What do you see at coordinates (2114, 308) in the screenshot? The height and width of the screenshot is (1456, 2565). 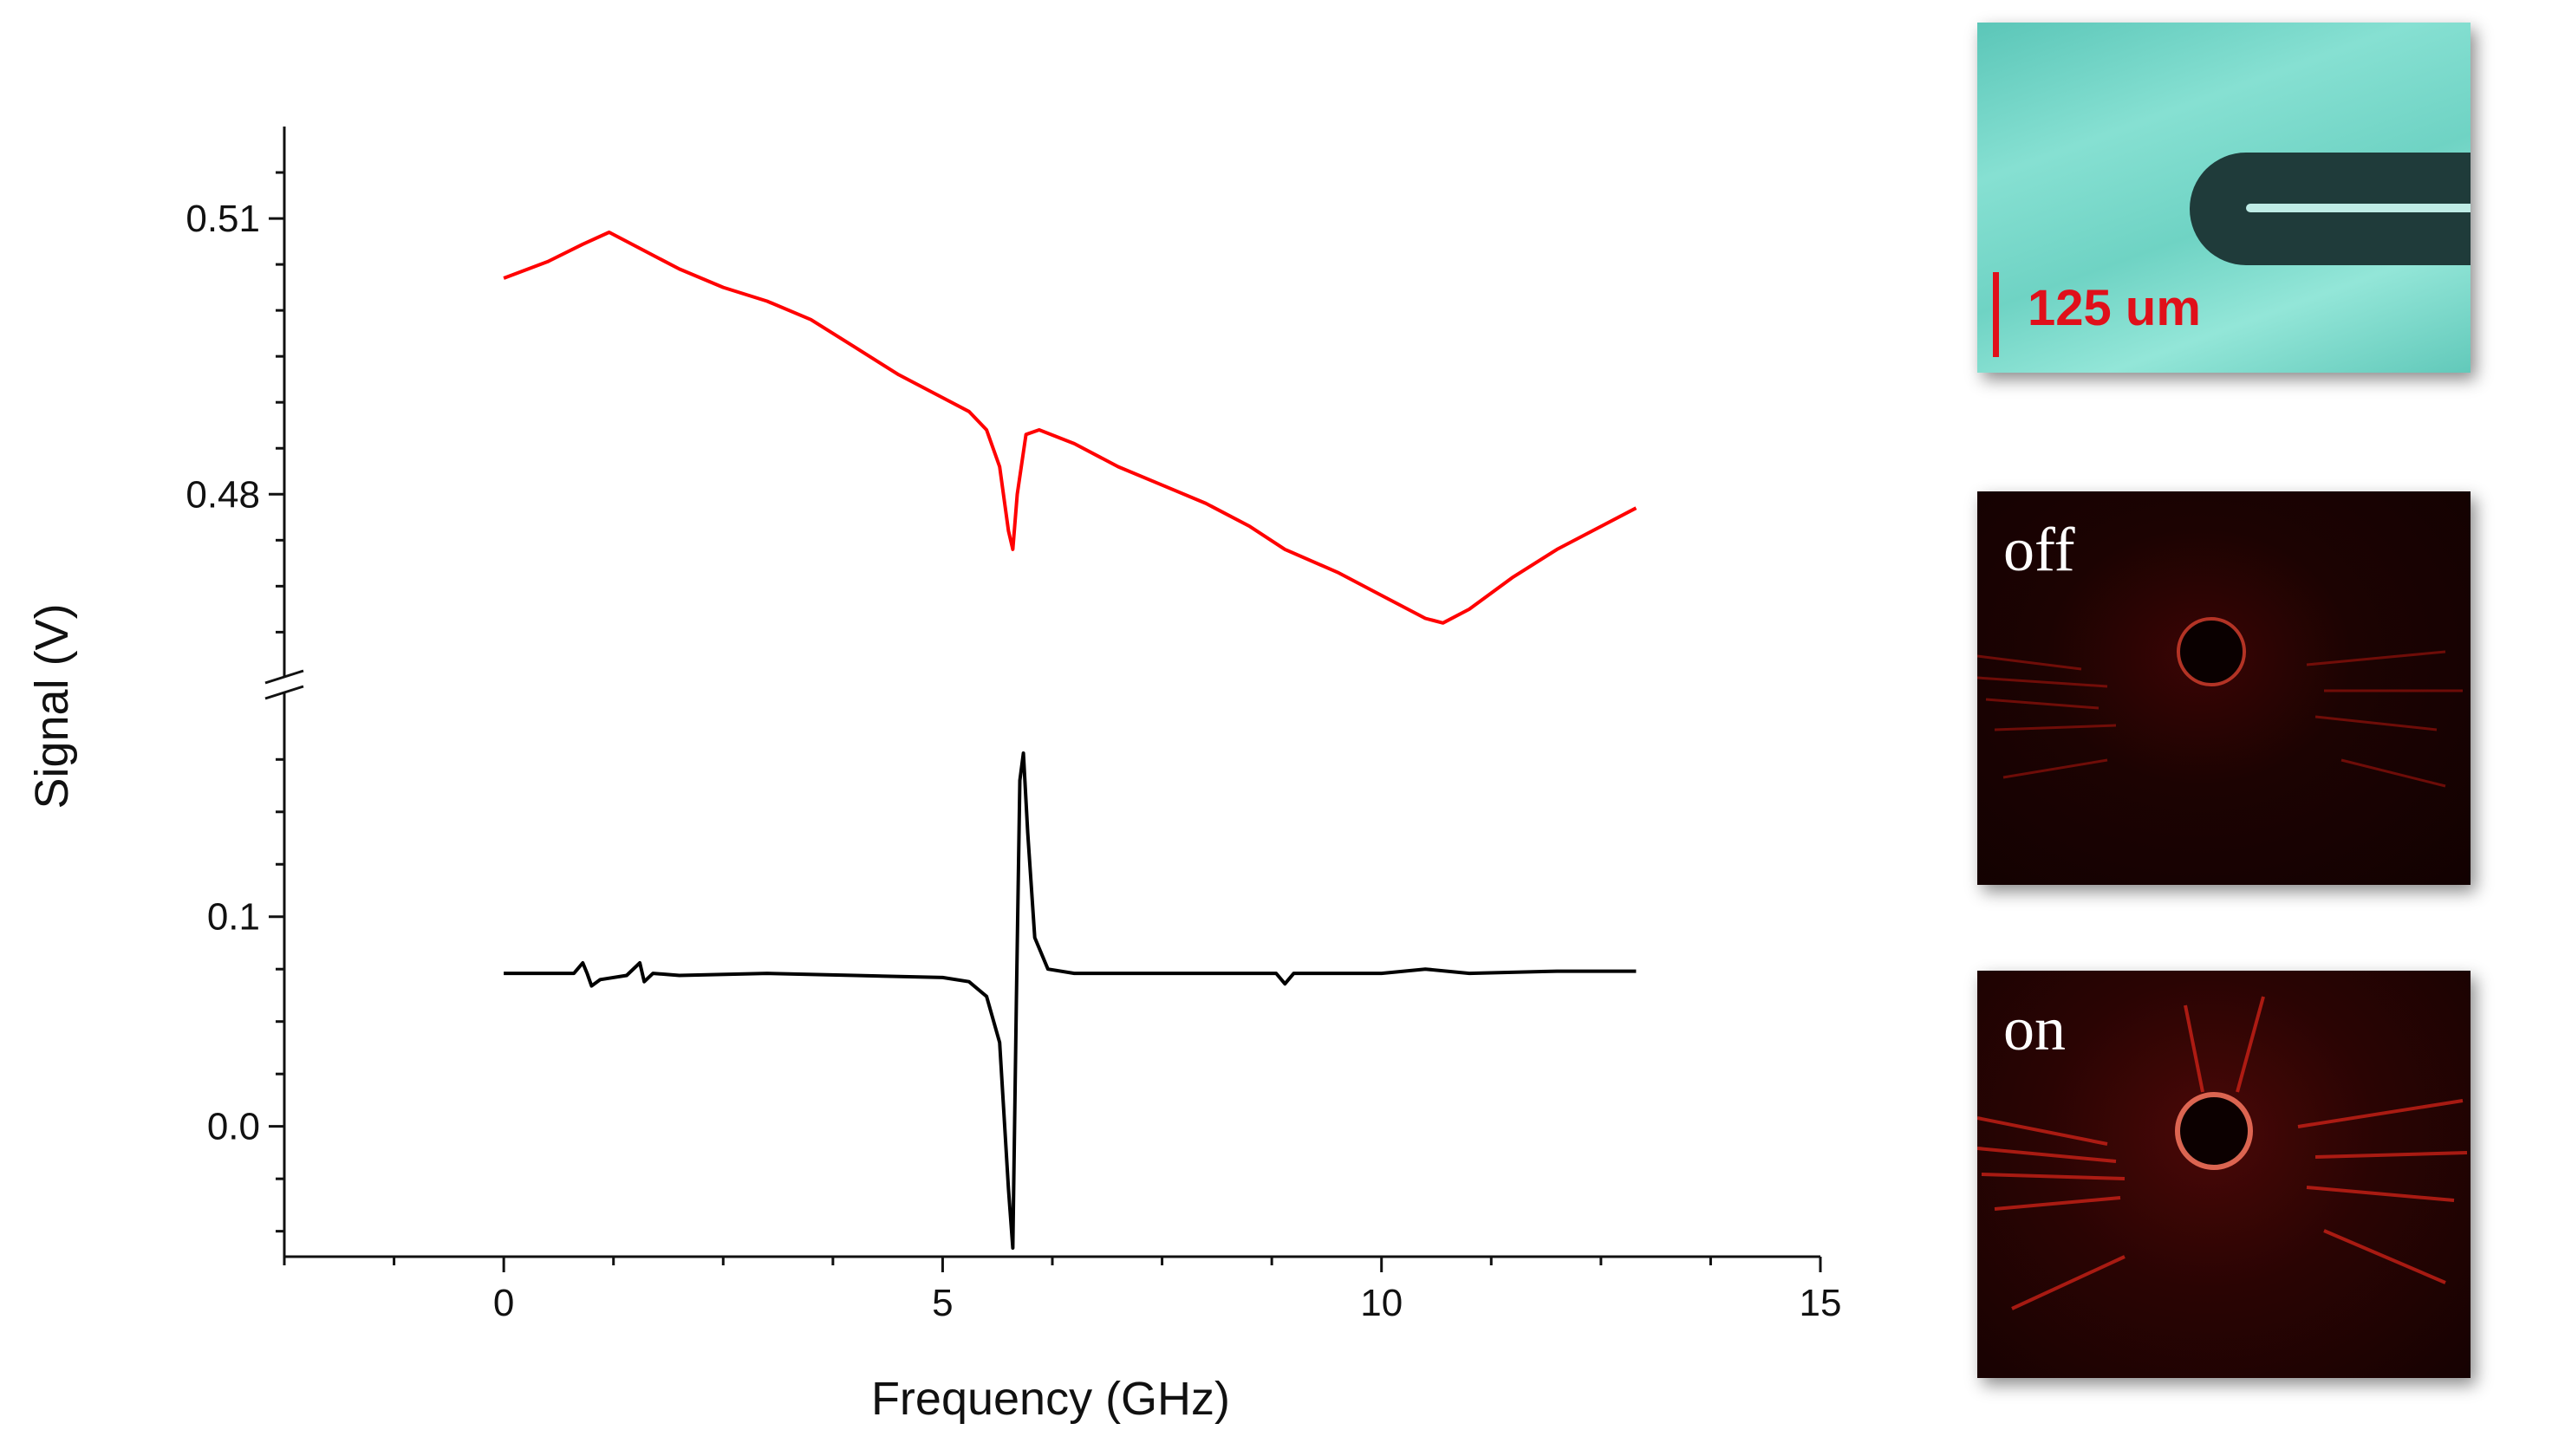 I see `scale-bar-label: 125 um` at bounding box center [2114, 308].